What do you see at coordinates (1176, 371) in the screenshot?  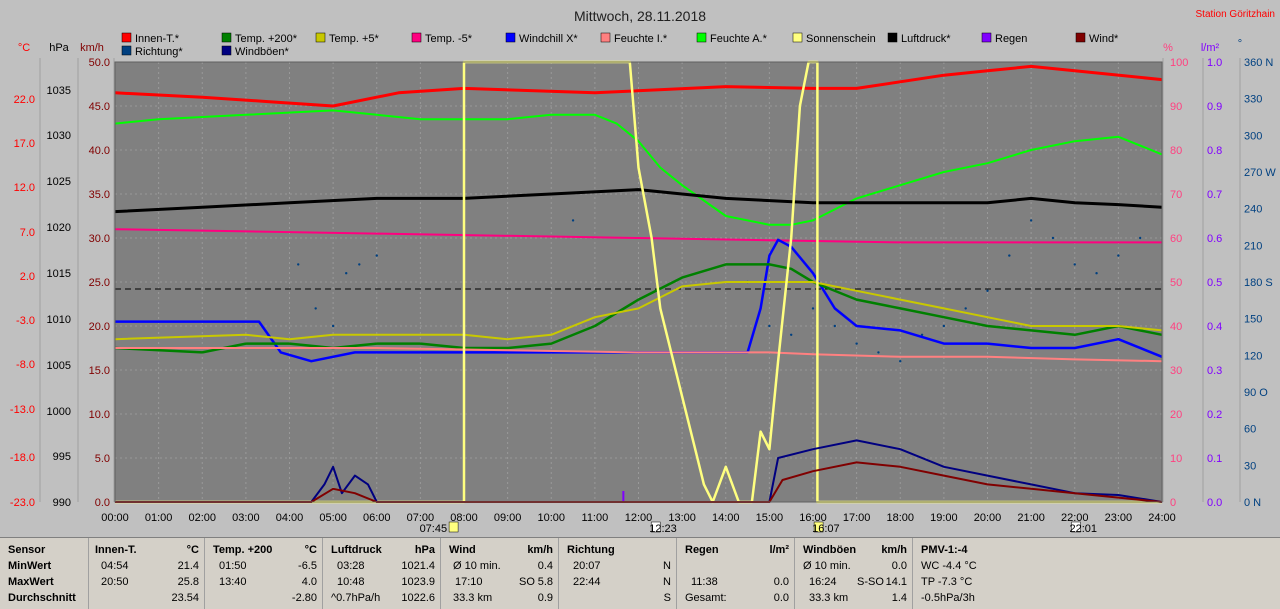 I see `pct-tick: 30` at bounding box center [1176, 371].